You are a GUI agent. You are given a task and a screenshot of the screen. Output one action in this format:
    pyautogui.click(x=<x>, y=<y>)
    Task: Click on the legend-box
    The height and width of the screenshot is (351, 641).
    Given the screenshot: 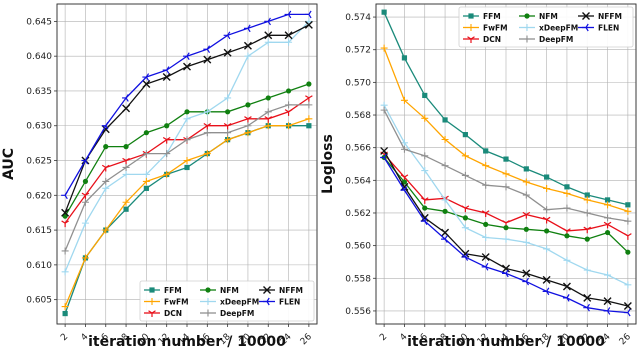 What is the action you would take?
    pyautogui.click(x=546, y=27)
    